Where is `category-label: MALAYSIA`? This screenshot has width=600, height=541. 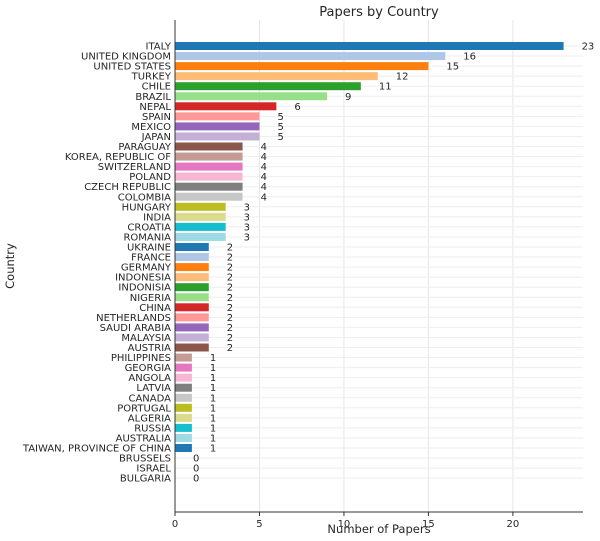 category-label: MALAYSIA is located at coordinates (146, 338).